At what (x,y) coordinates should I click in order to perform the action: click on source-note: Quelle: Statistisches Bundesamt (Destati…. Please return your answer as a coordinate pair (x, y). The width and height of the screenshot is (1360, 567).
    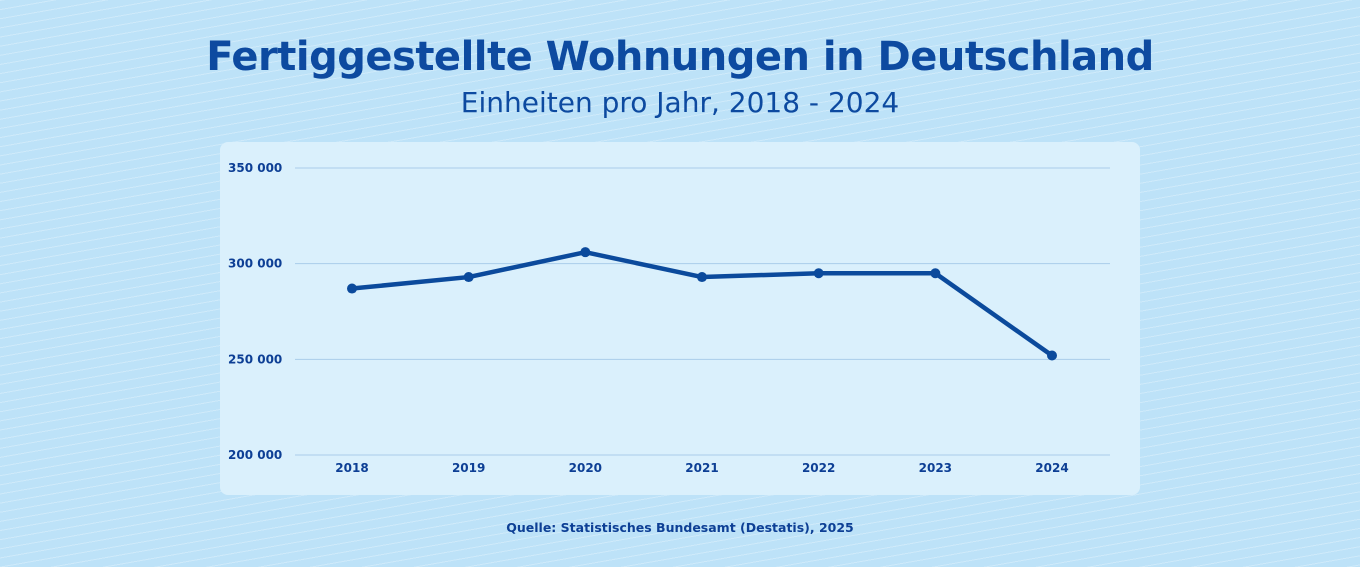
    Looking at the image, I should click on (680, 527).